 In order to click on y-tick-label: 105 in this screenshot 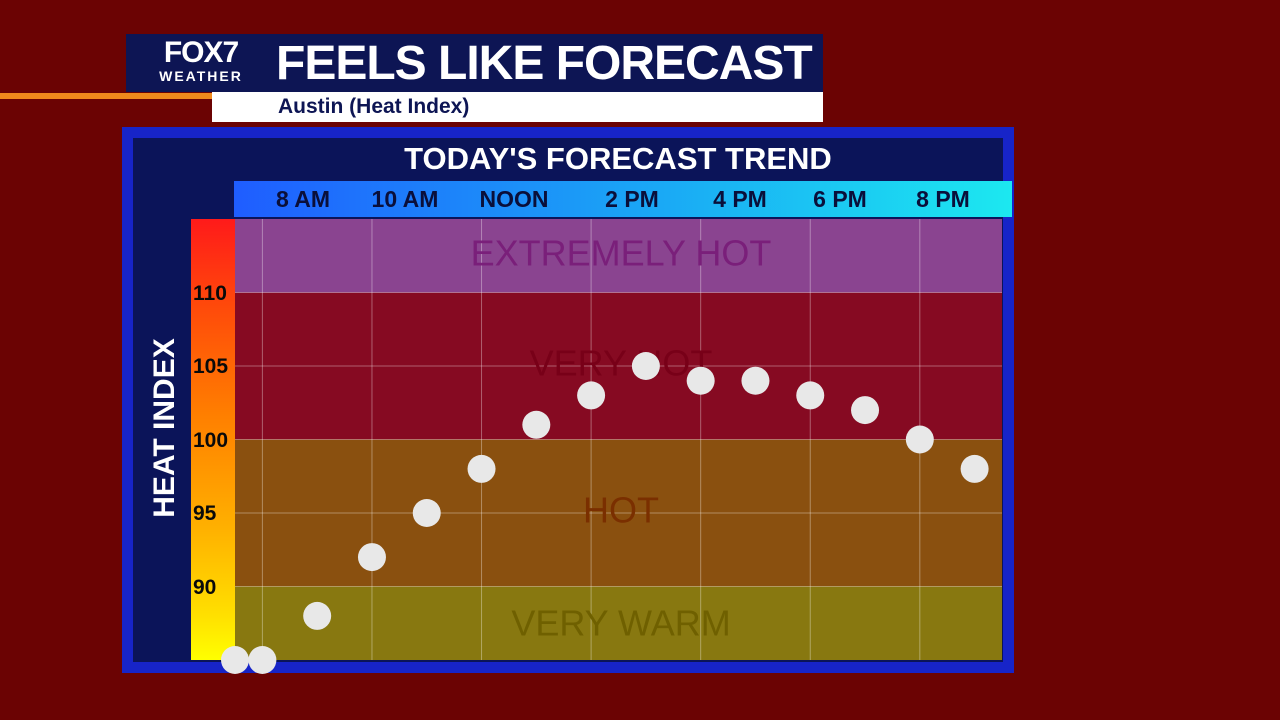, I will do `click(211, 366)`.